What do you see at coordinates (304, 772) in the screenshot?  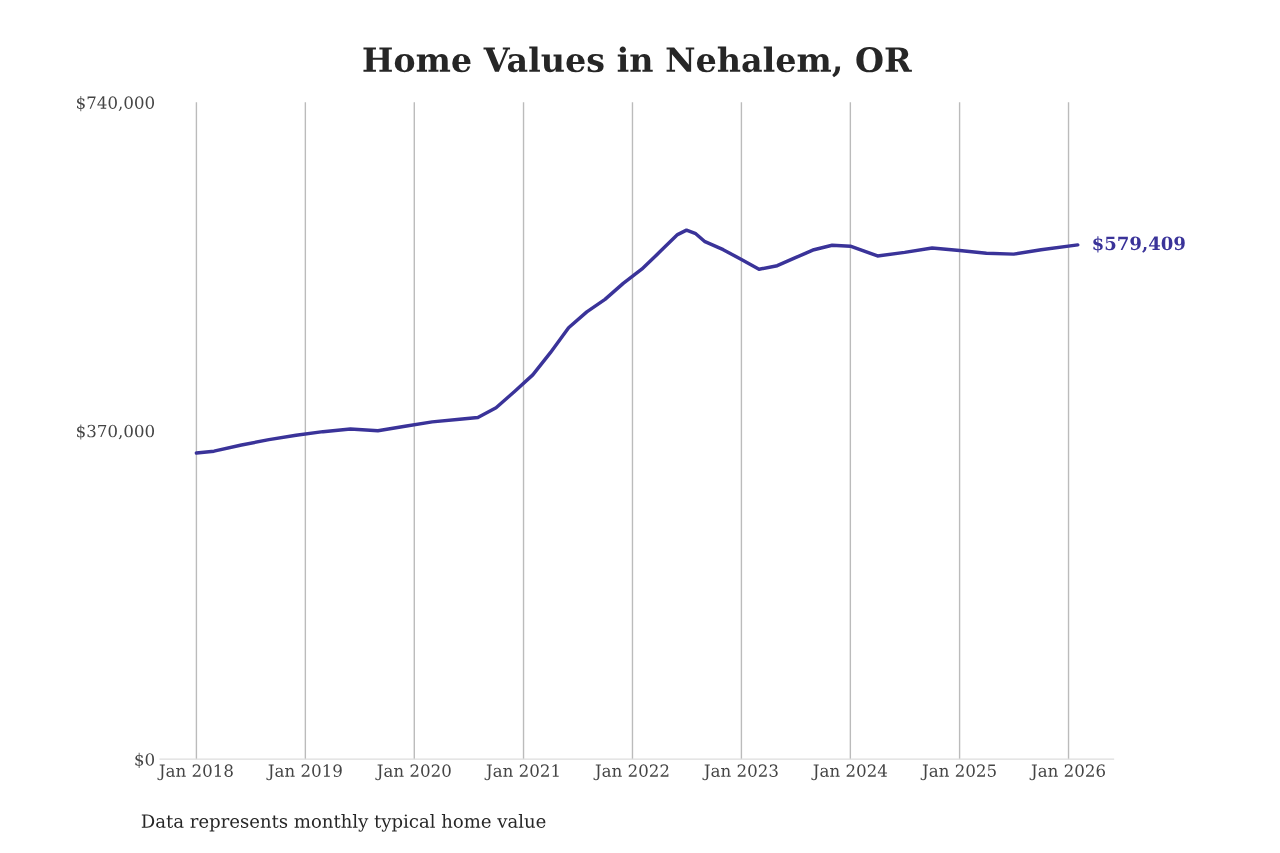 I see `x-tick-label: Jan 2019` at bounding box center [304, 772].